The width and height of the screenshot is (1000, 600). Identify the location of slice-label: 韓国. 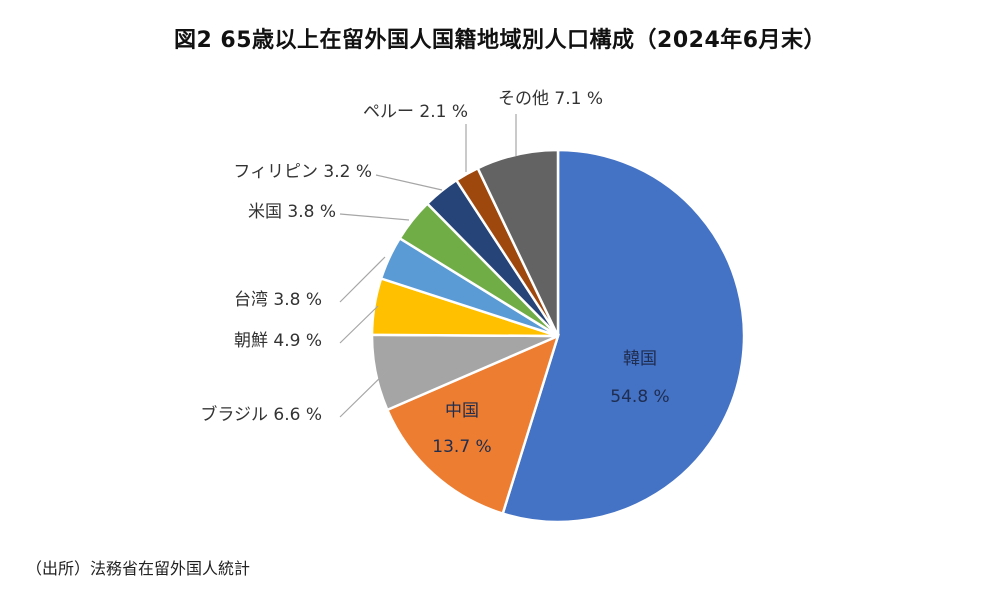
(640, 359).